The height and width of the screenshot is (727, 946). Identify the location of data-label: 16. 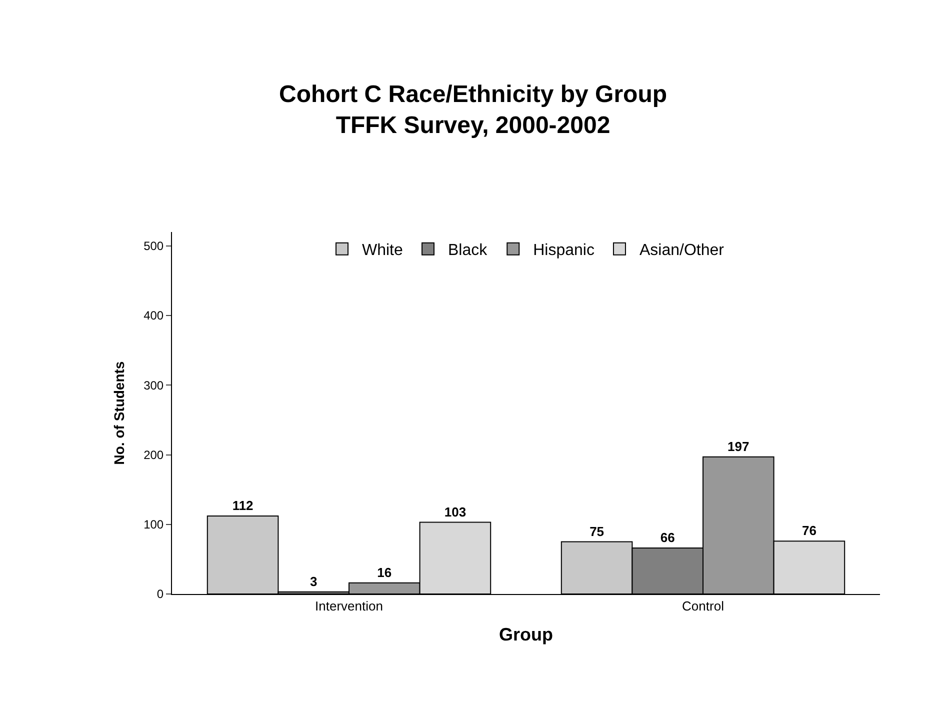
(384, 572).